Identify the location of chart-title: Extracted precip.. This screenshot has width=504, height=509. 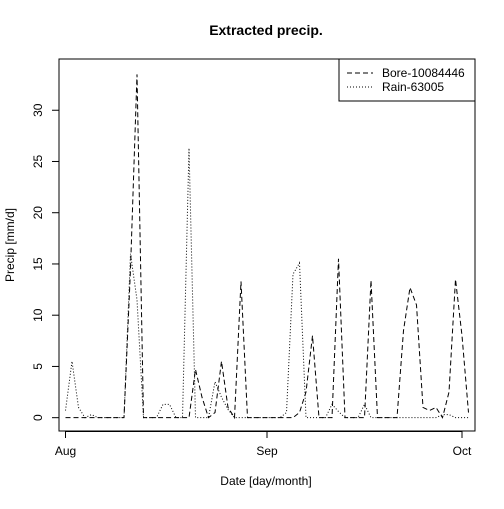
(266, 30).